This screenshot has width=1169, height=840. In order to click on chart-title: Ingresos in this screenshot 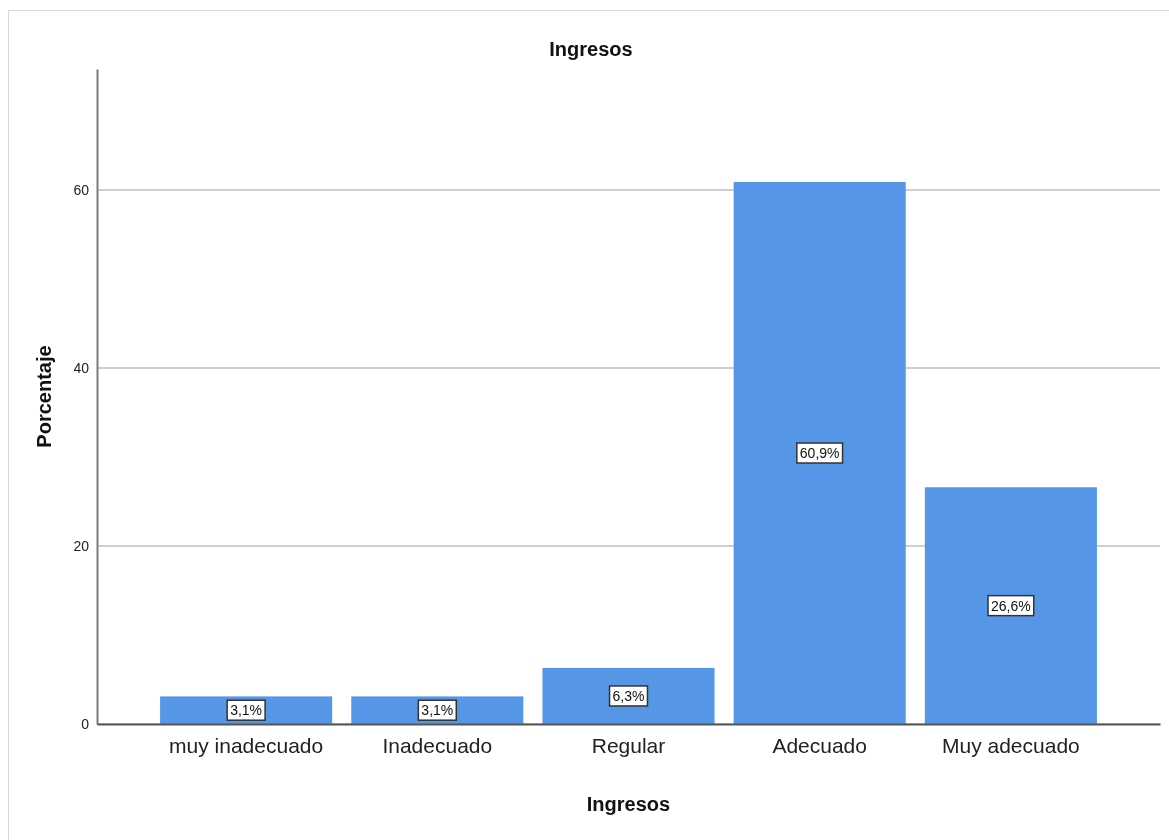, I will do `click(591, 49)`.